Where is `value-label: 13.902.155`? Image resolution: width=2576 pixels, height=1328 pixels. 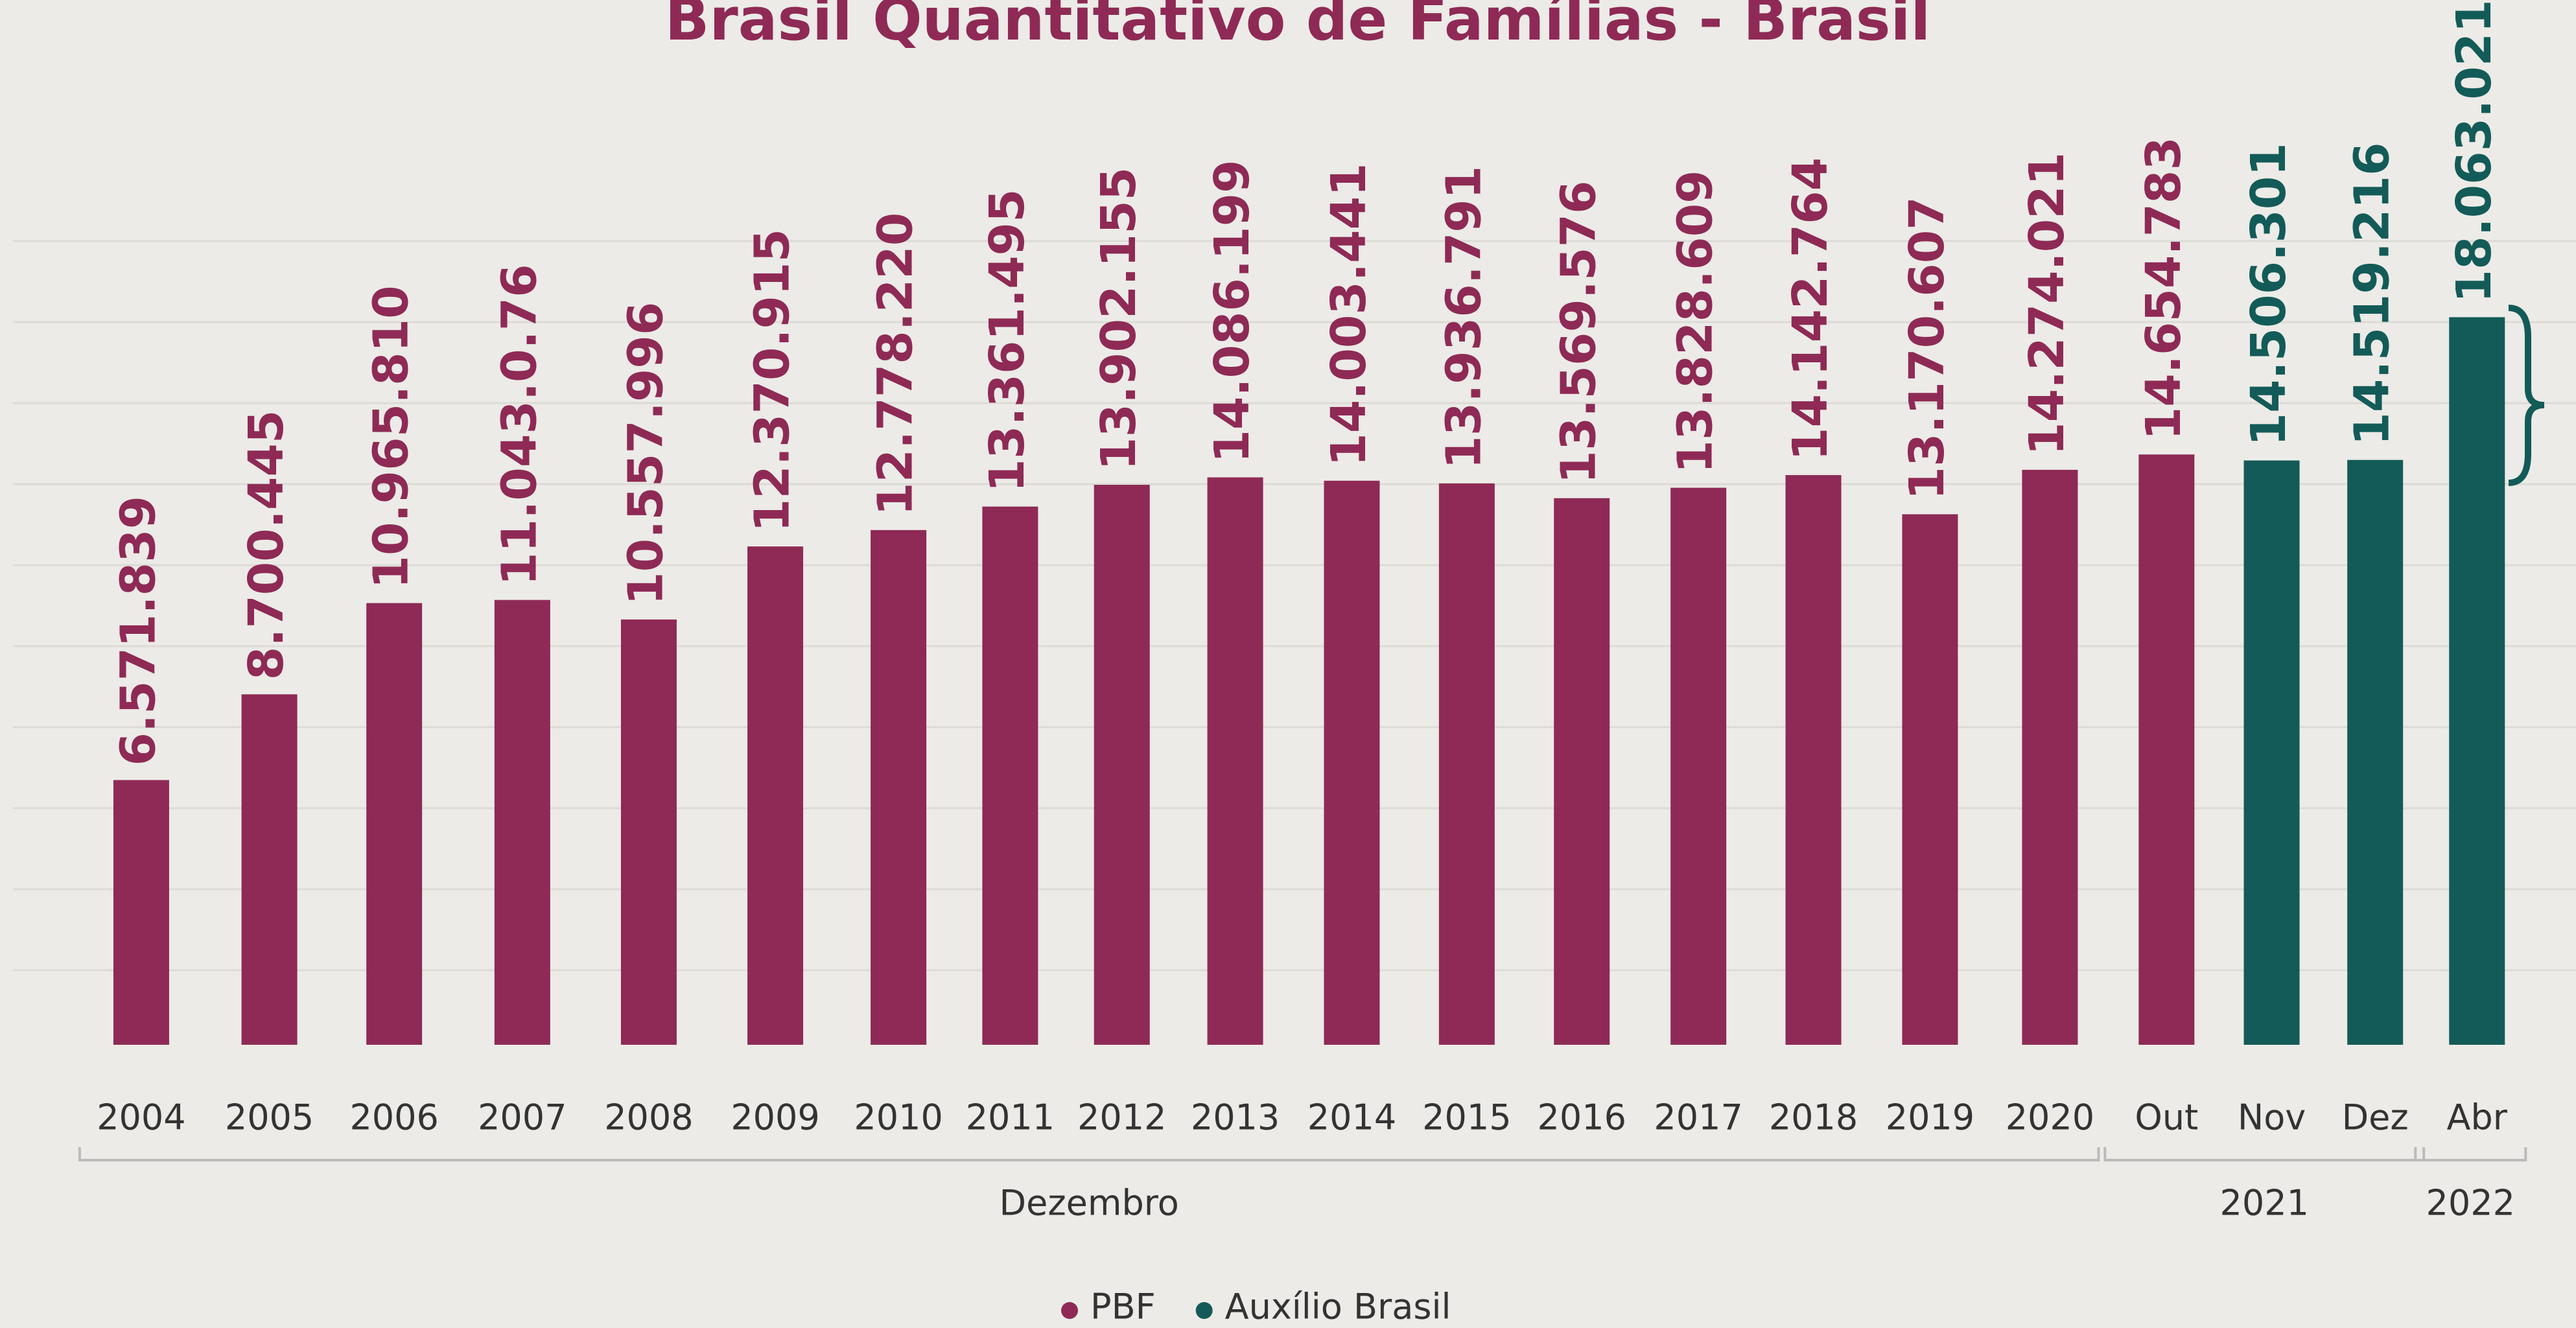 value-label: 13.902.155 is located at coordinates (1119, 319).